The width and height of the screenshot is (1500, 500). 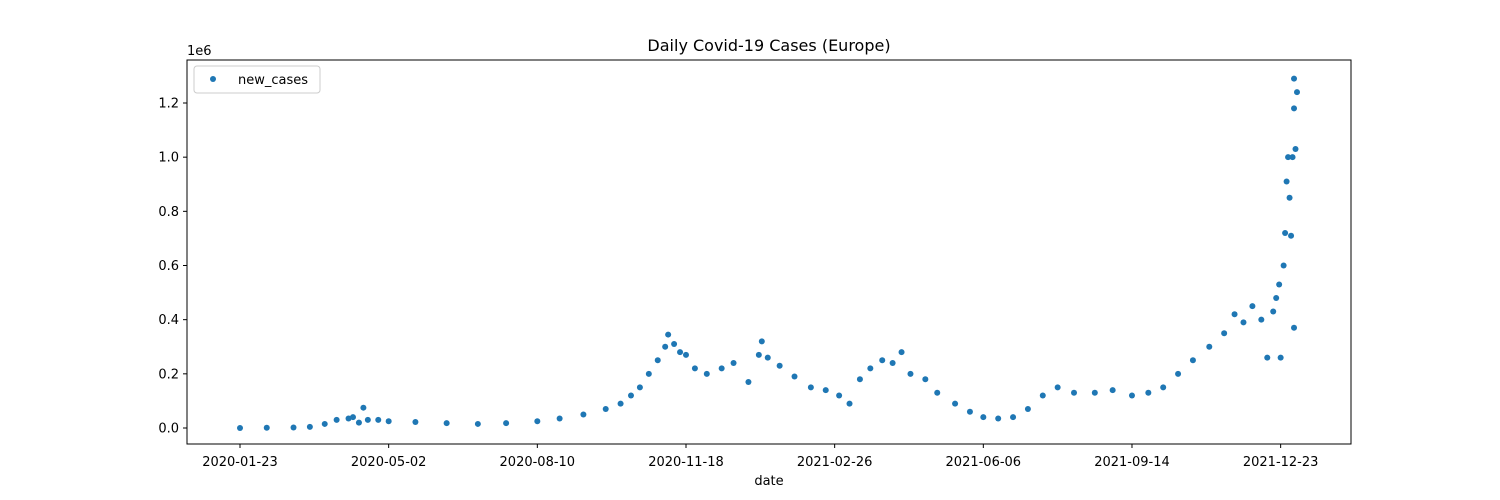 What do you see at coordinates (240, 462) in the screenshot?
I see `x-tick-label: 2020-01-23` at bounding box center [240, 462].